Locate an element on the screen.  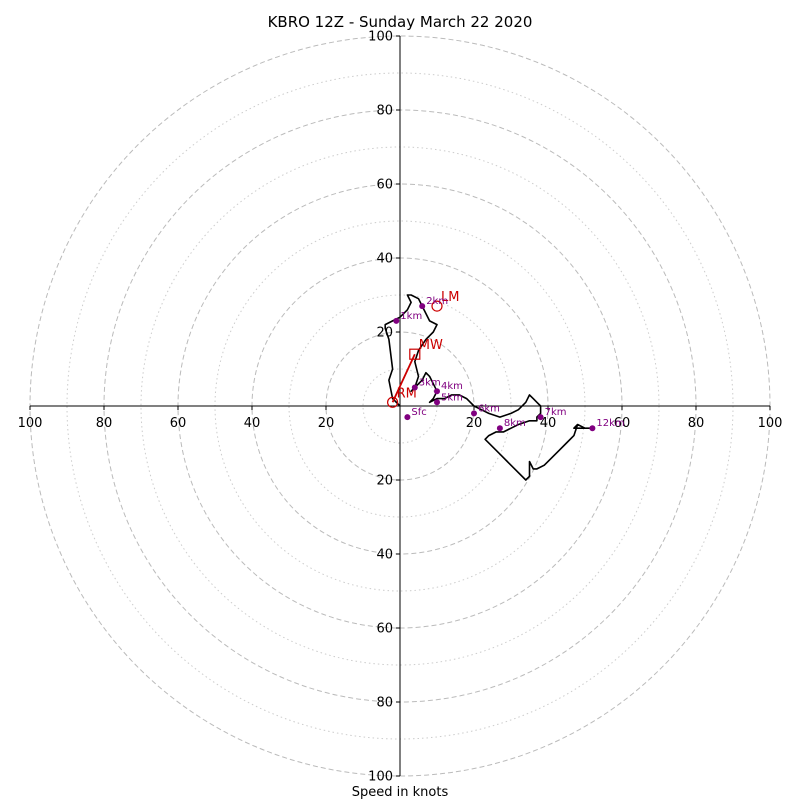
height-label-7km: 7km is located at coordinates (556, 412).